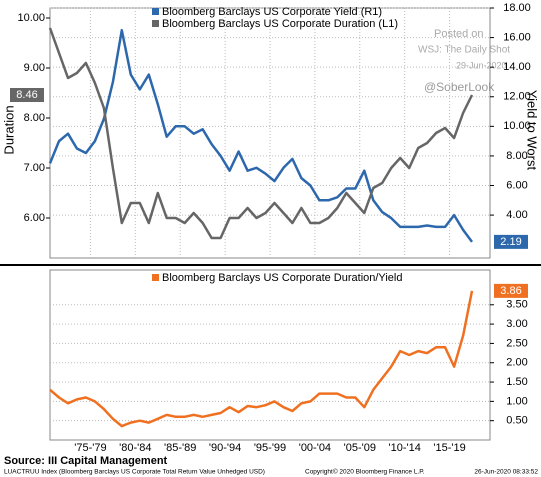  What do you see at coordinates (517, 8) in the screenshot?
I see `y2-tick-label: 18.00` at bounding box center [517, 8].